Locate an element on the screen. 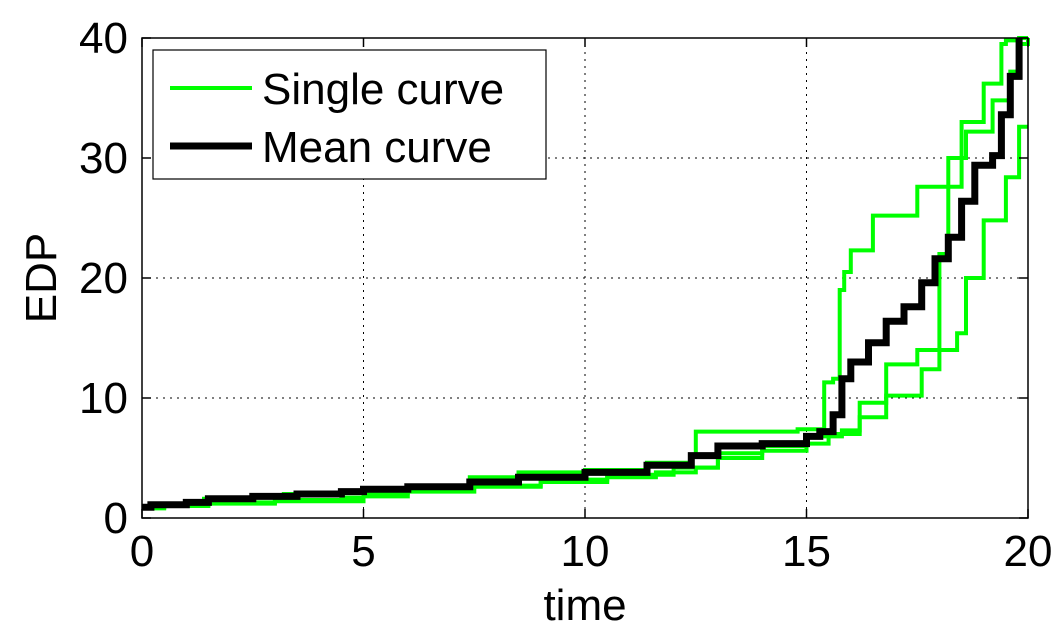  y-tick-label: 0 is located at coordinates (116, 518).